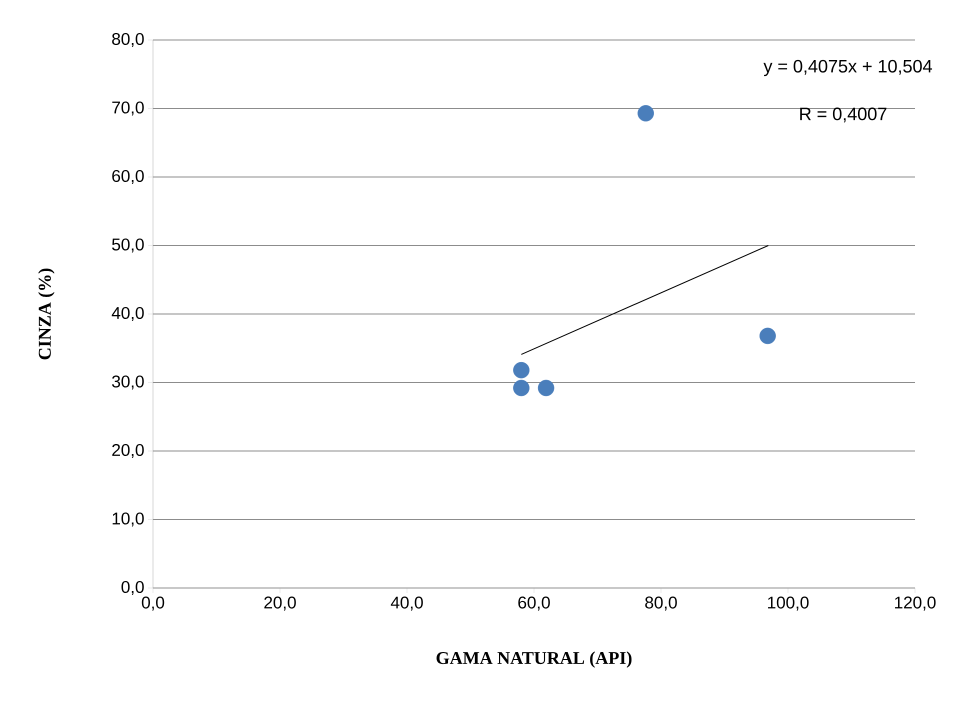  Describe the element at coordinates (280, 603) in the screenshot. I see `x-tick-label: 20,0` at that location.